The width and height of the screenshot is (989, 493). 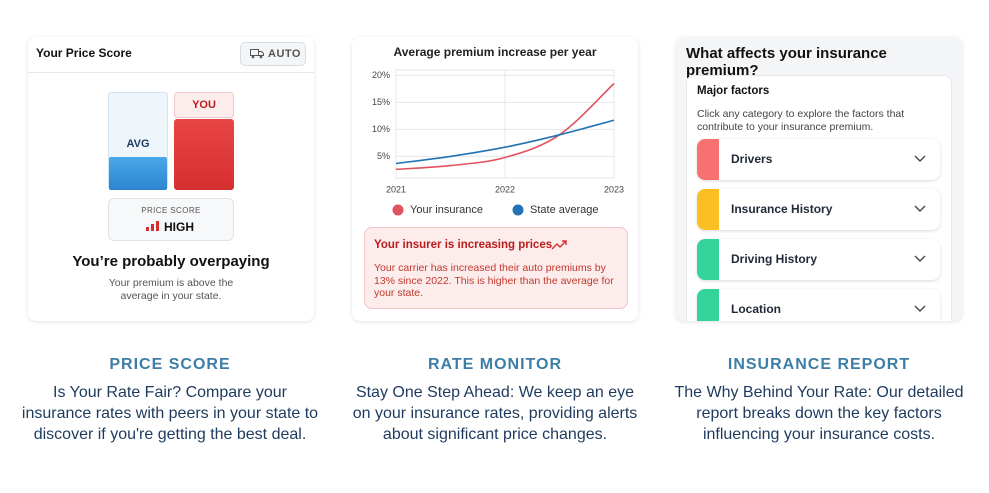 What do you see at coordinates (752, 159) in the screenshot?
I see `factor-label: Drivers` at bounding box center [752, 159].